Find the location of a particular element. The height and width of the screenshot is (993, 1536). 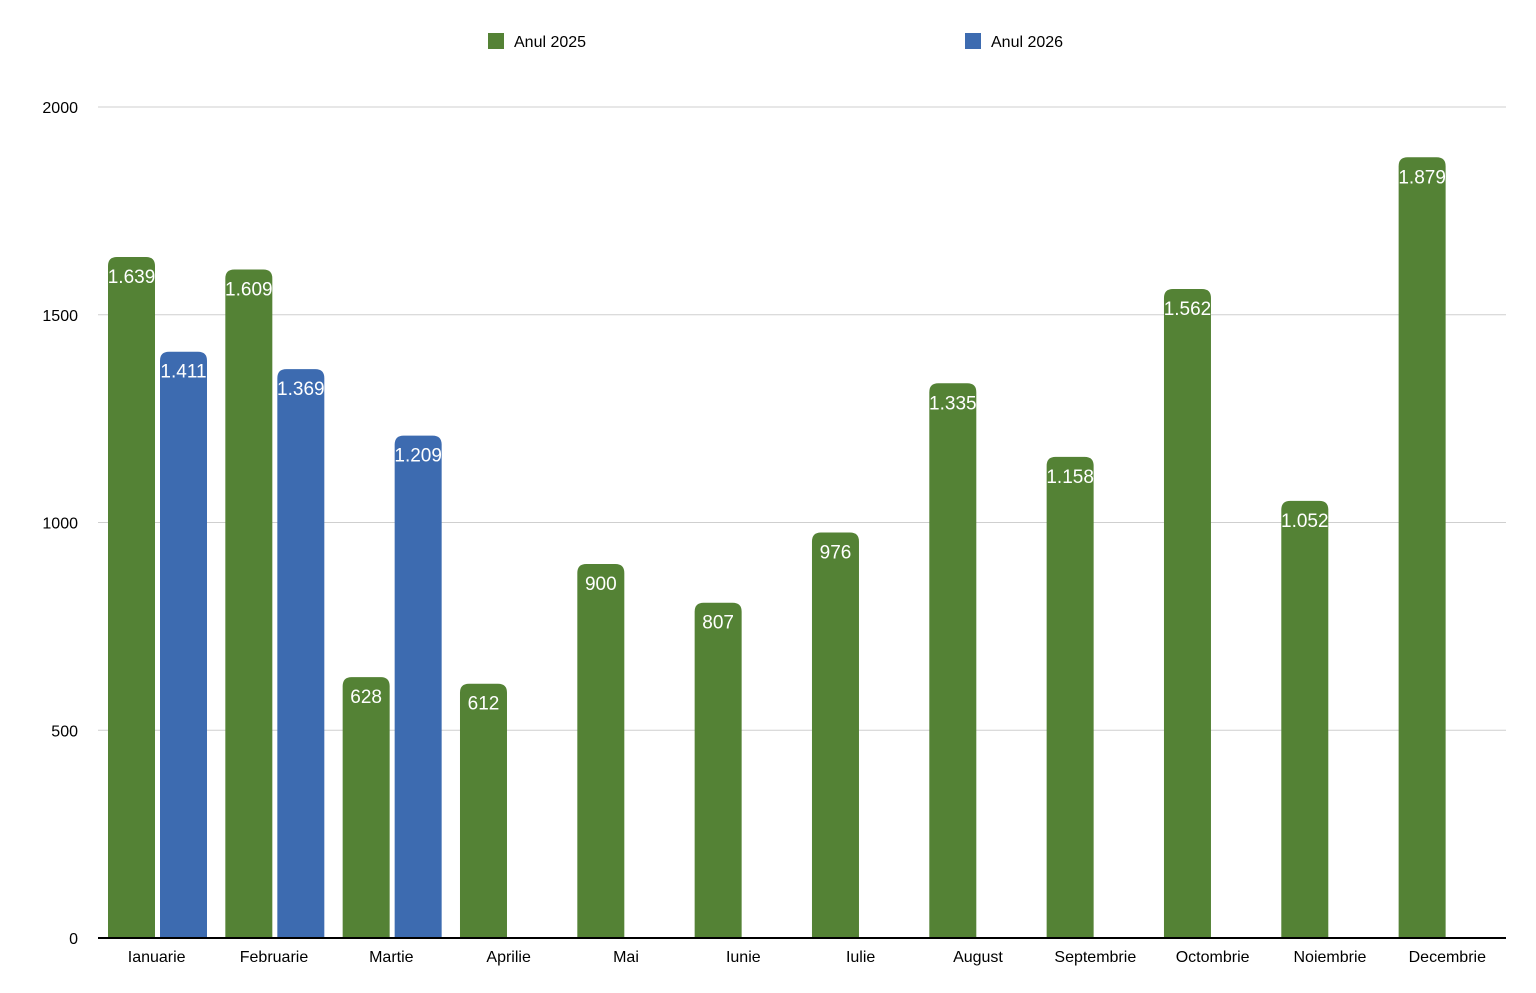

legend-label: Anul 2026 is located at coordinates (1027, 42).